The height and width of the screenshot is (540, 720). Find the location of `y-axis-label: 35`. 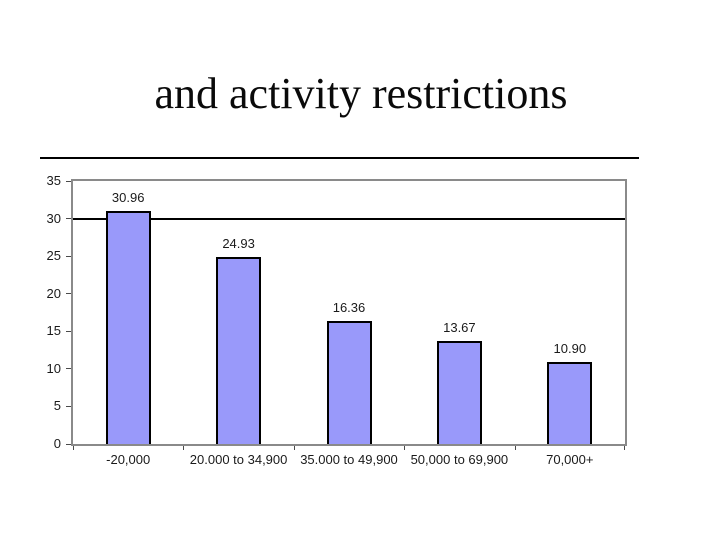

y-axis-label: 35 is located at coordinates (53, 180).